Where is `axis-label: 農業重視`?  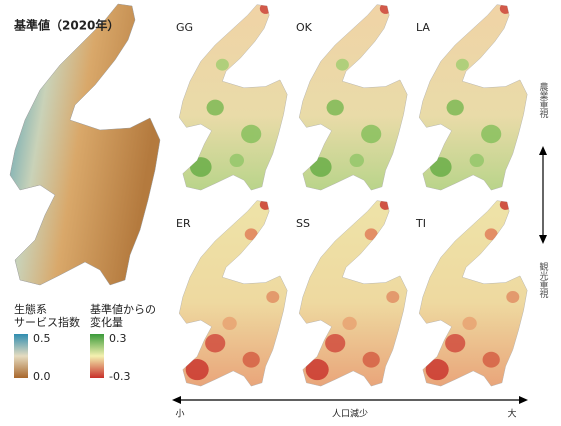 axis-label: 農業重視 is located at coordinates (543, 100).